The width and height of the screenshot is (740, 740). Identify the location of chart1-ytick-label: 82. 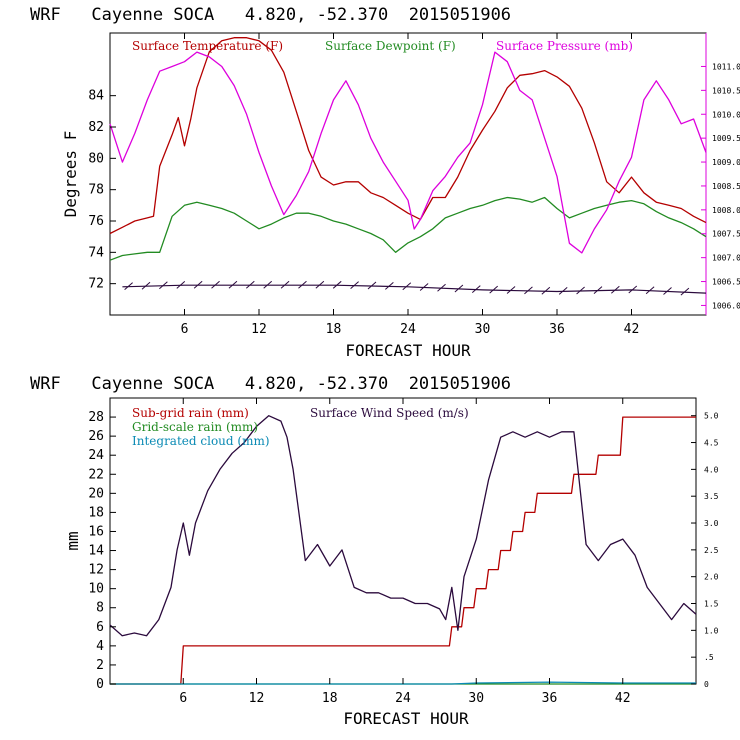
(96, 127).